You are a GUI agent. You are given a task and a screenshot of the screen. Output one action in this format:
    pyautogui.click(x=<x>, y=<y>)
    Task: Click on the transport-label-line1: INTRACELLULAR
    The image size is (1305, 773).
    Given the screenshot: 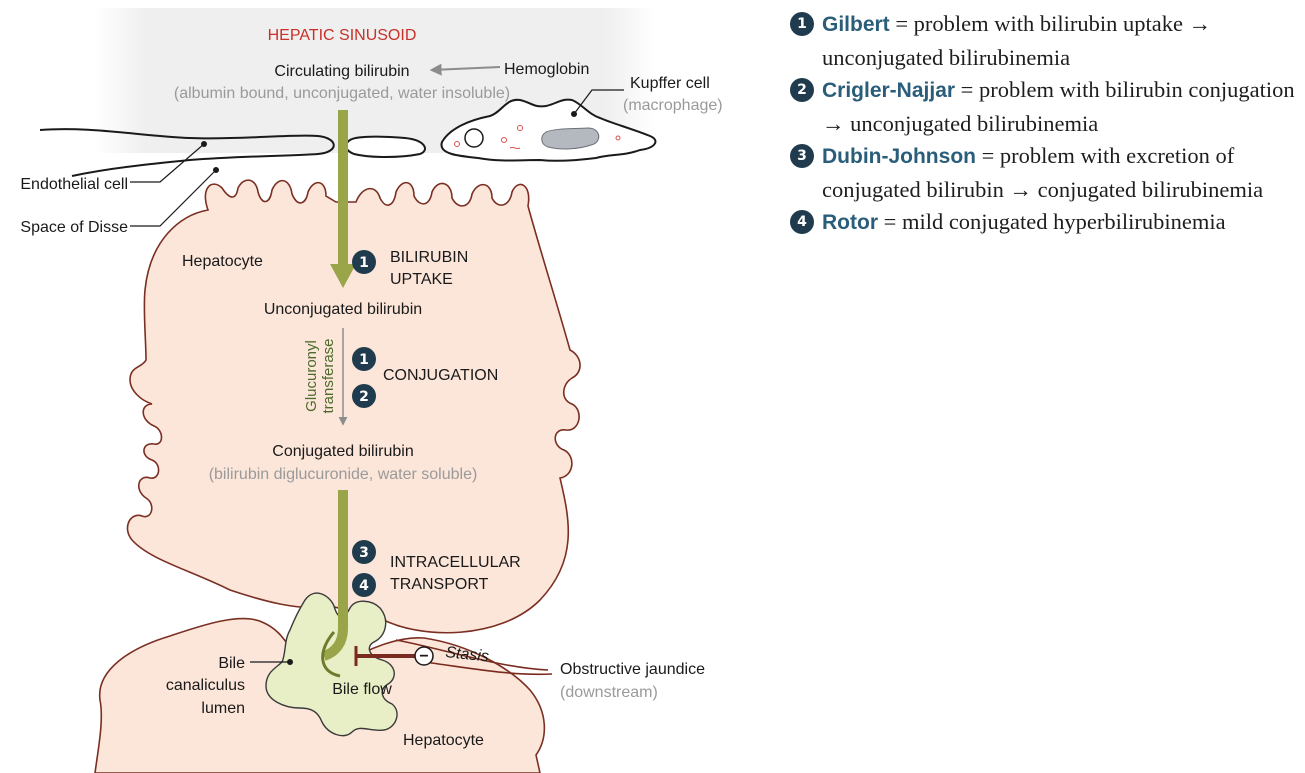 What is the action you would take?
    pyautogui.click(x=455, y=562)
    